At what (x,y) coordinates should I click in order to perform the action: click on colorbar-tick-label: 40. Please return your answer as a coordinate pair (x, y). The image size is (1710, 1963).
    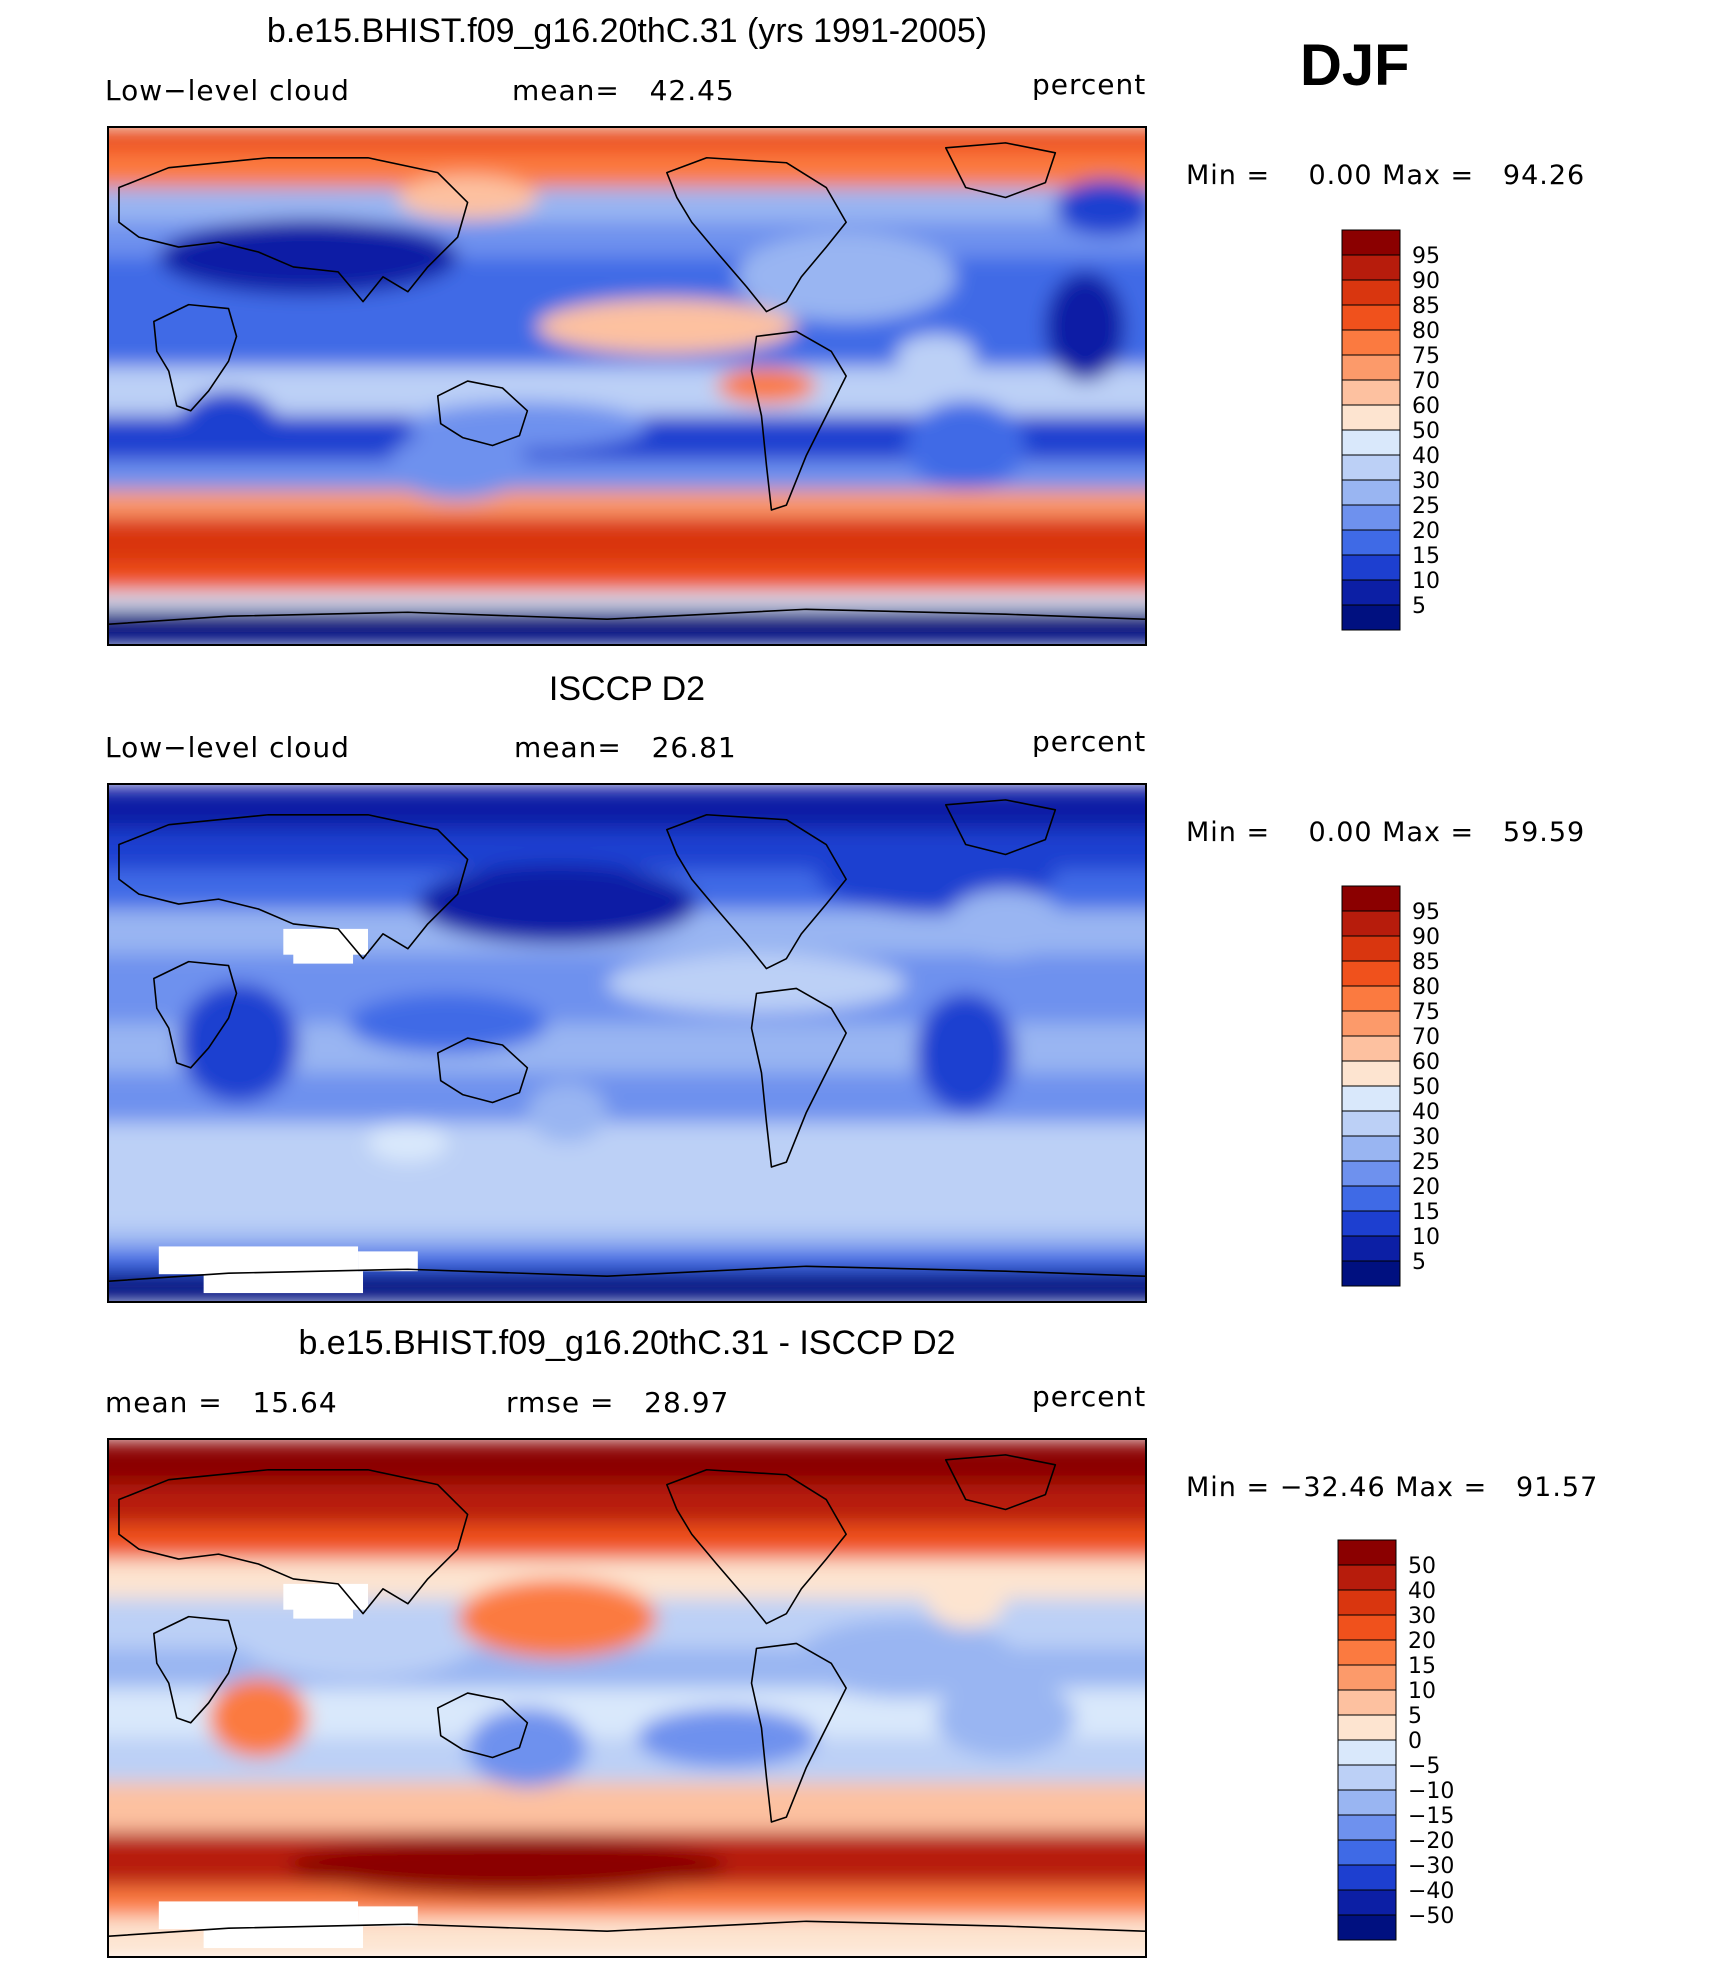
    Looking at the image, I should click on (1426, 456).